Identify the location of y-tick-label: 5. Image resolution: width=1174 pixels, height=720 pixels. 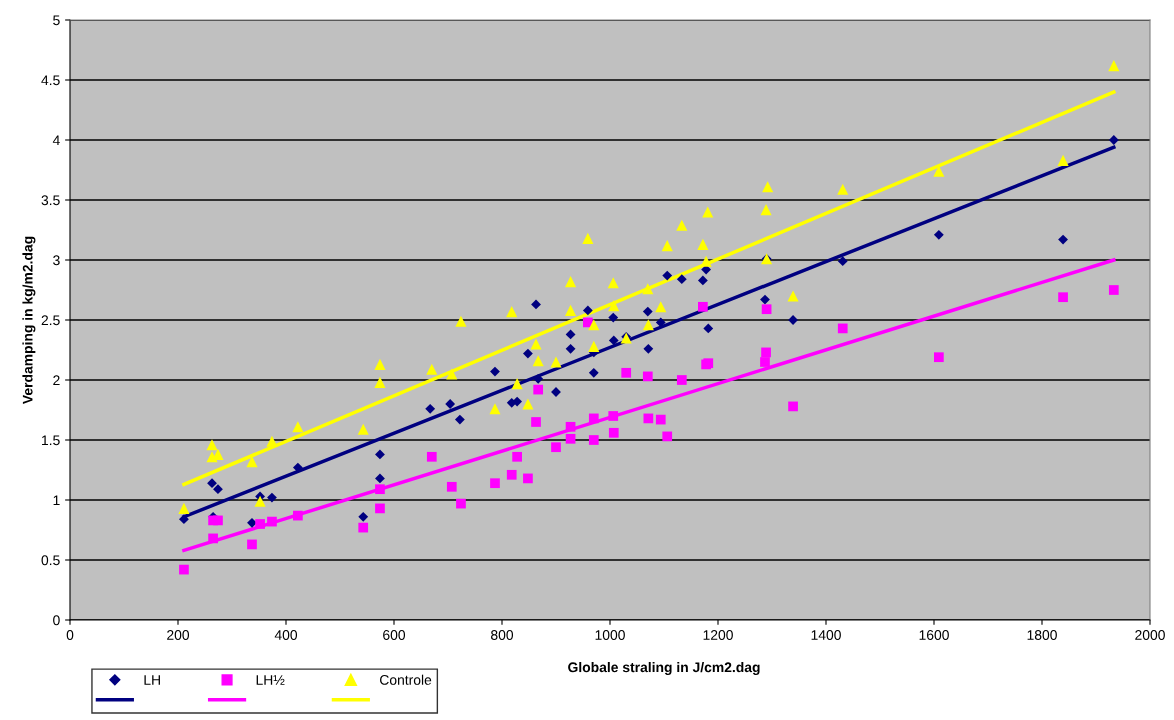
(56, 20).